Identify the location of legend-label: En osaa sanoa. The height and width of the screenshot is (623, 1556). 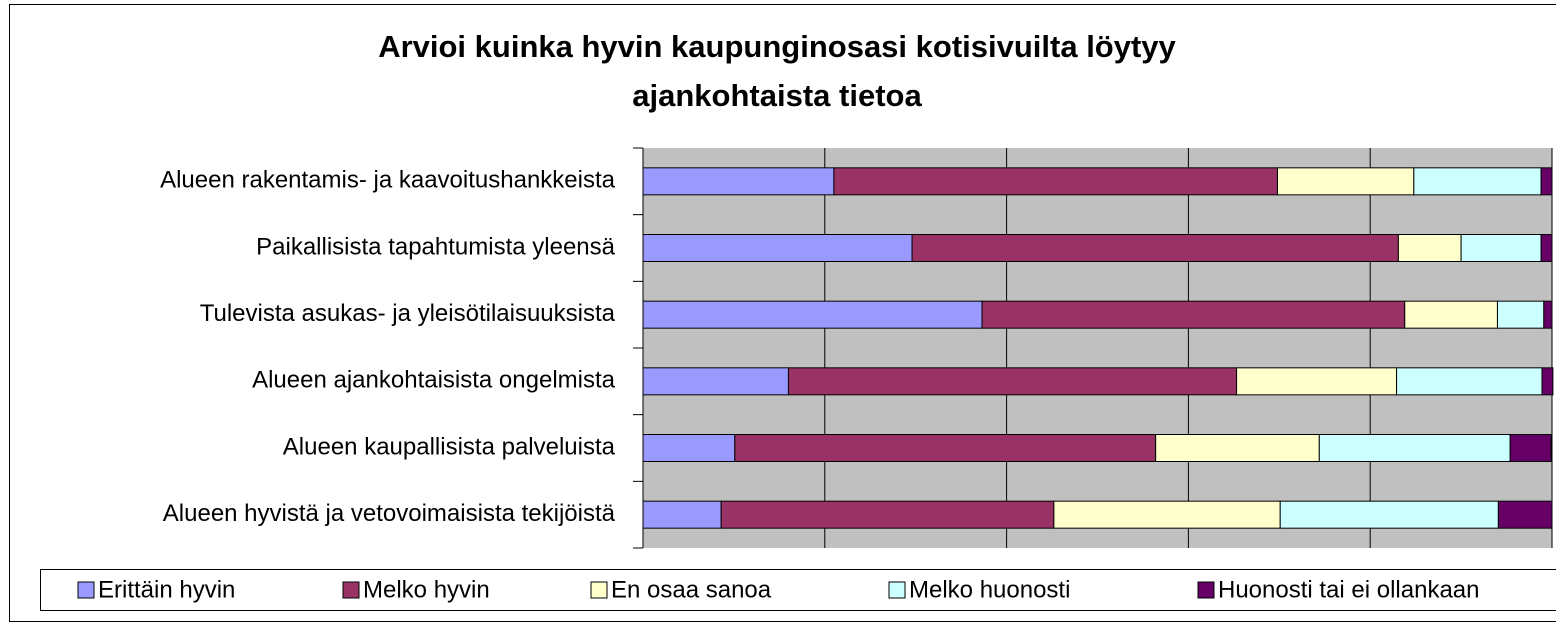
(691, 589).